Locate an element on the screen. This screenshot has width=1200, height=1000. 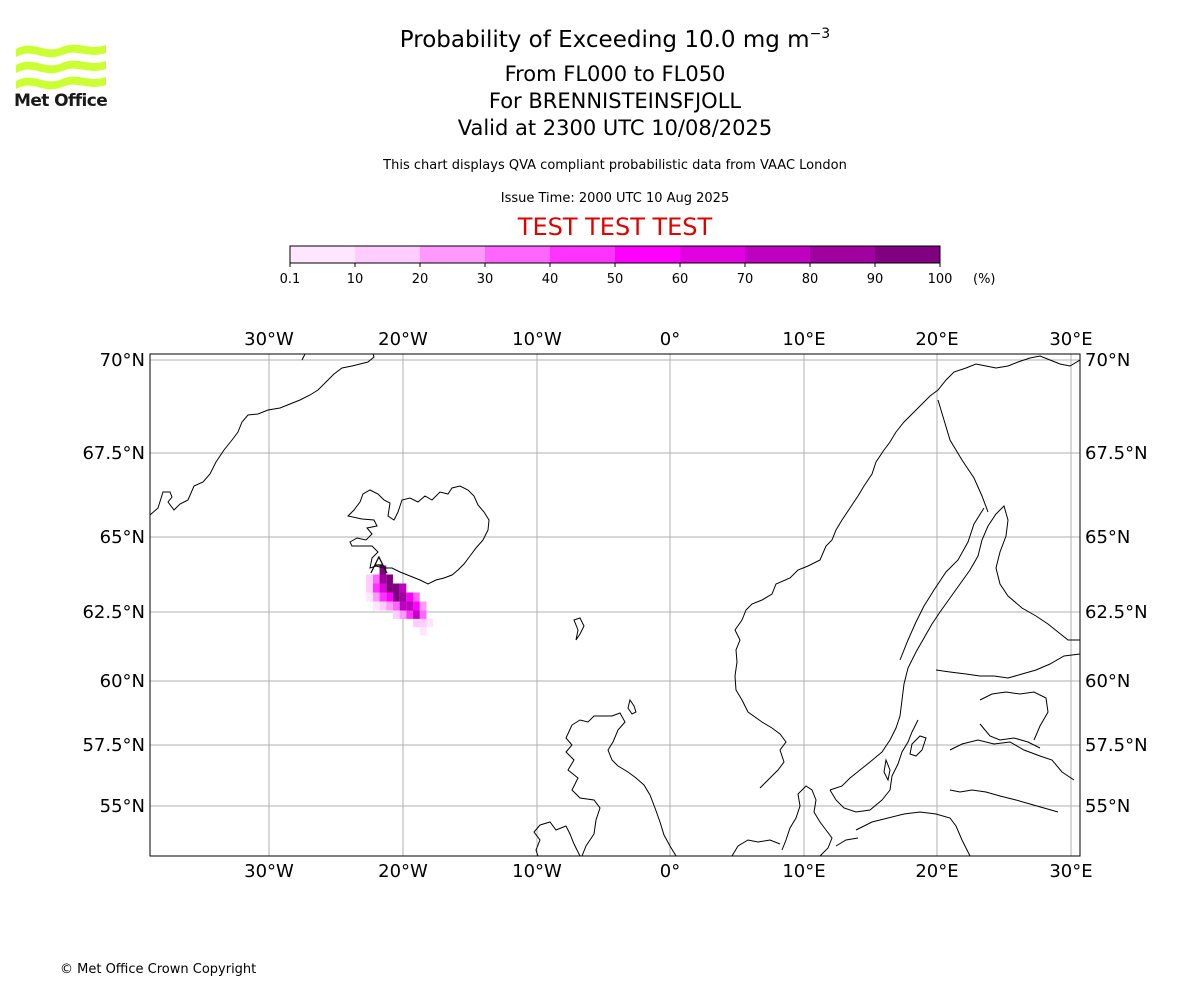
oland-coastline is located at coordinates (887, 770).